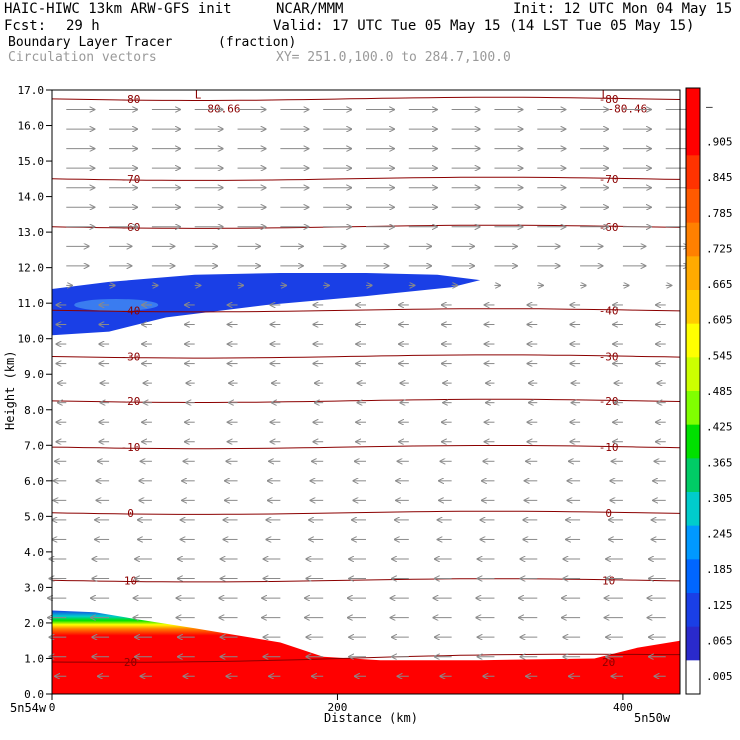 Image resolution: width=740 pixels, height=740 pixels. I want to click on colorbar-label: .065, so click(719, 641).